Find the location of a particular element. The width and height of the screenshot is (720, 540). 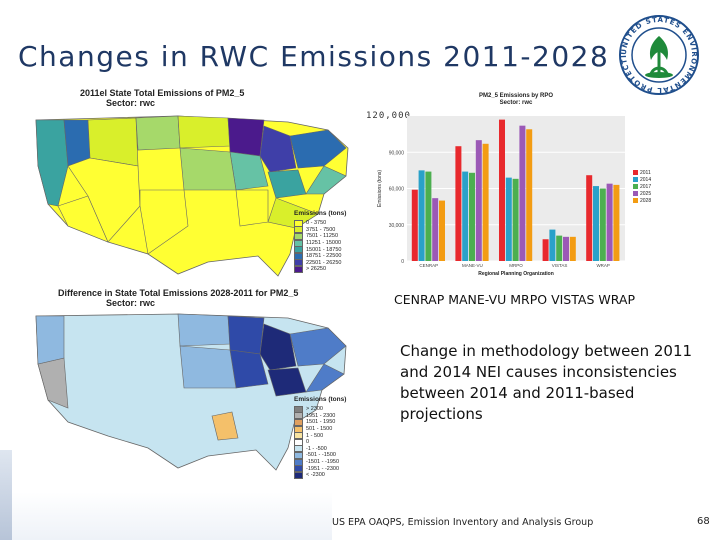

bar-2028-WRAP is located at coordinates (616, 222).